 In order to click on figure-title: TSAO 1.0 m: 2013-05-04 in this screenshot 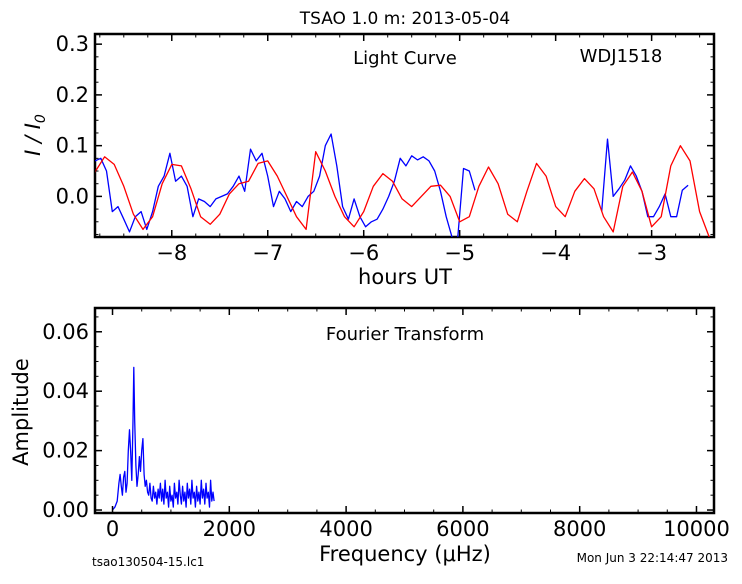, I will do `click(405, 19)`.